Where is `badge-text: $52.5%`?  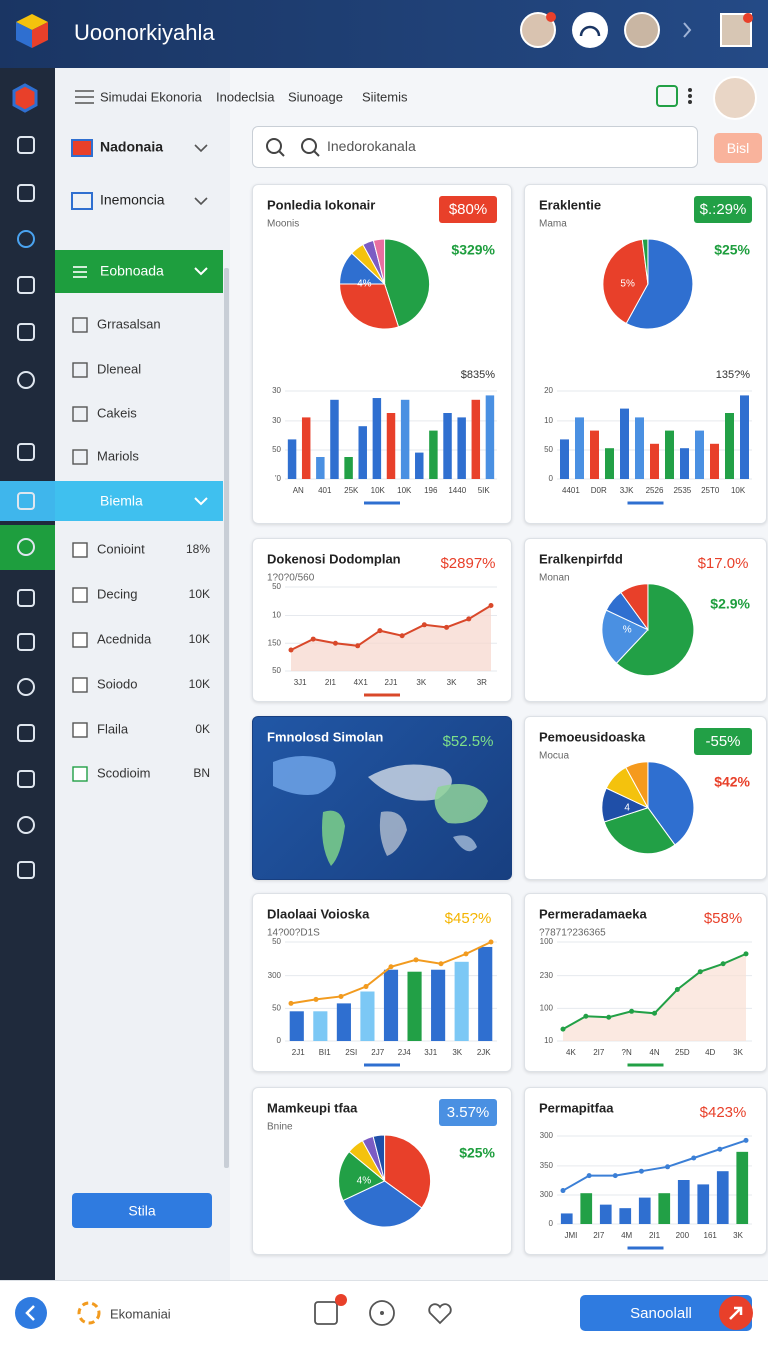
badge-text: $52.5% is located at coordinates (468, 741).